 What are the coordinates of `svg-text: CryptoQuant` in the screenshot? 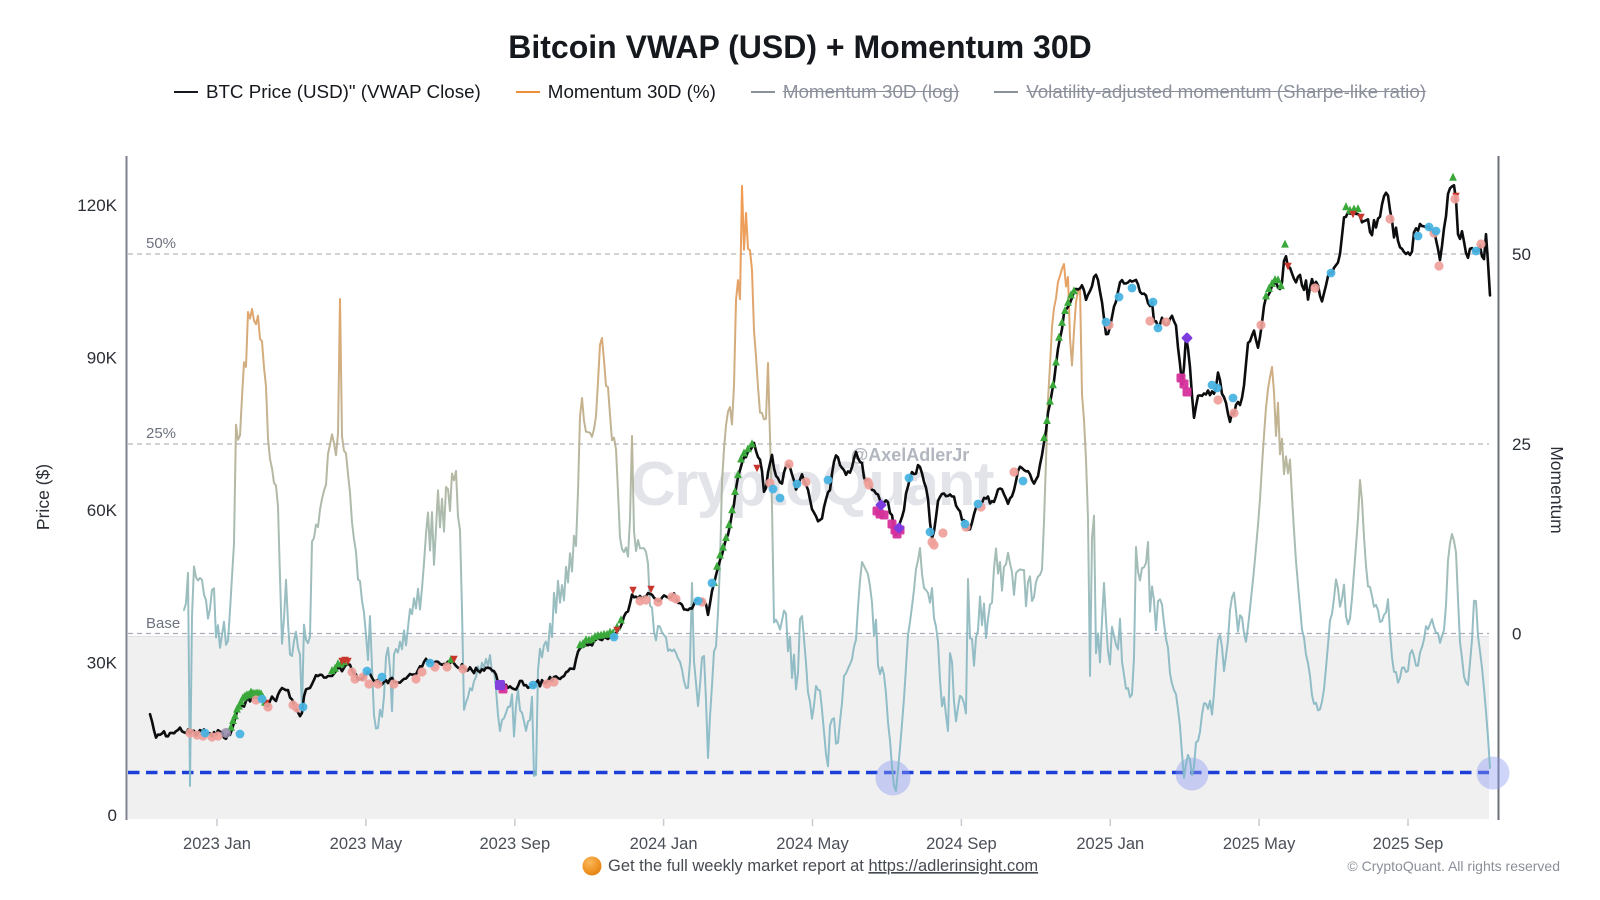 It's located at (812, 484).